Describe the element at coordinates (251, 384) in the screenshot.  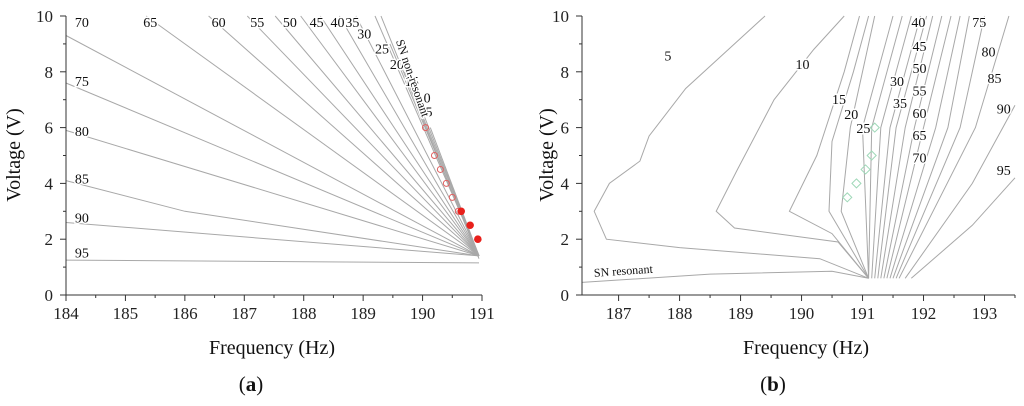
I see `pa-panel-label: (a)` at that location.